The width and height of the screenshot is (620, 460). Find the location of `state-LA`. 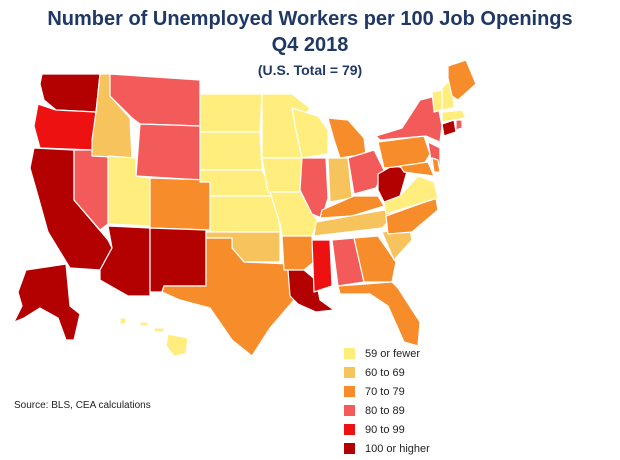

state-LA is located at coordinates (311, 291).